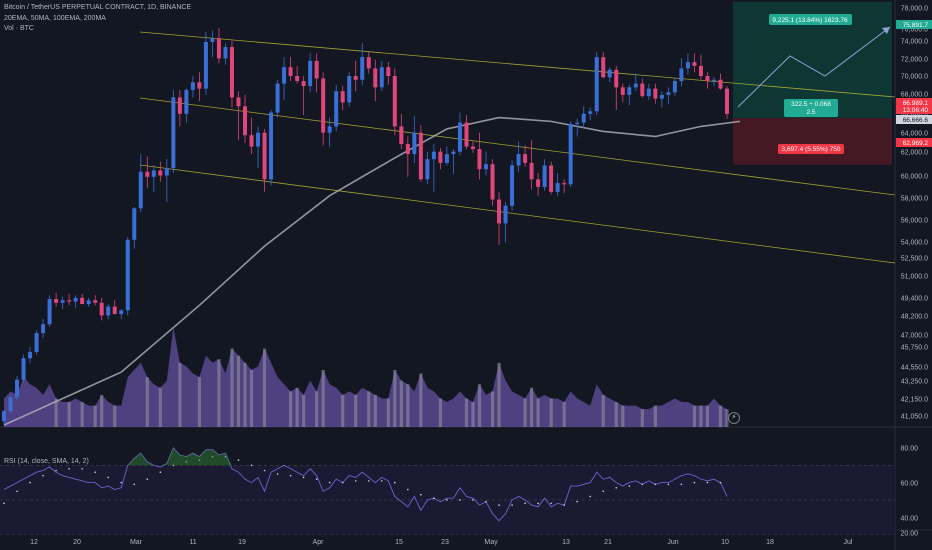  Describe the element at coordinates (909, 519) in the screenshot. I see `rsi-tick-label: 40.00` at that location.